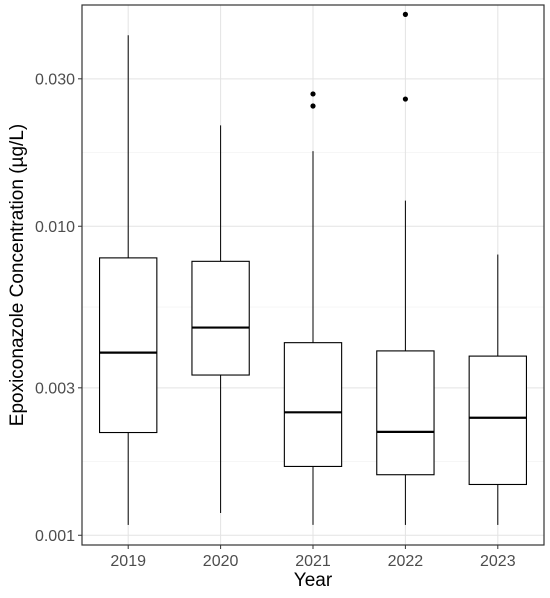  What do you see at coordinates (17, 275) in the screenshot?
I see `y-axis-title: Epoxiconazole Concentration (µg/L)` at bounding box center [17, 275].